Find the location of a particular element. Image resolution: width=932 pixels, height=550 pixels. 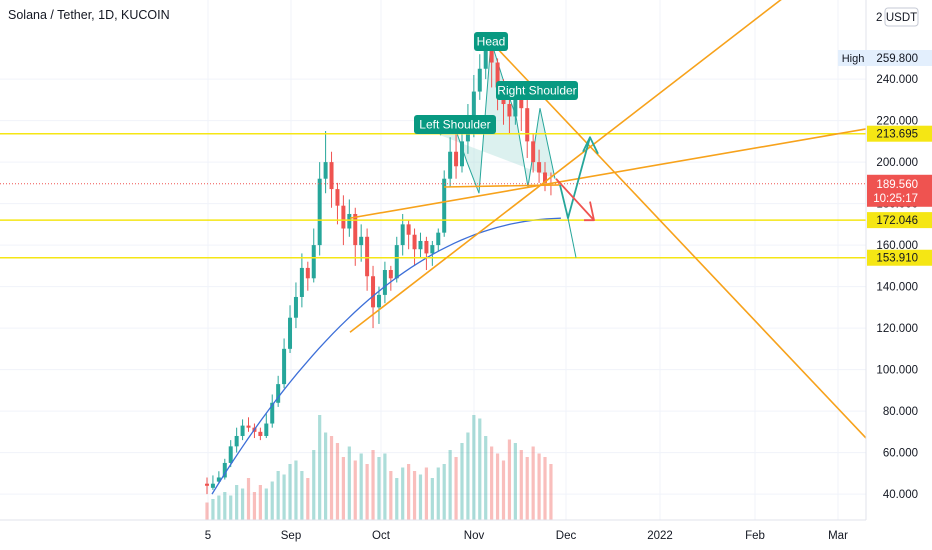

high-value-bg is located at coordinates (899, 58).